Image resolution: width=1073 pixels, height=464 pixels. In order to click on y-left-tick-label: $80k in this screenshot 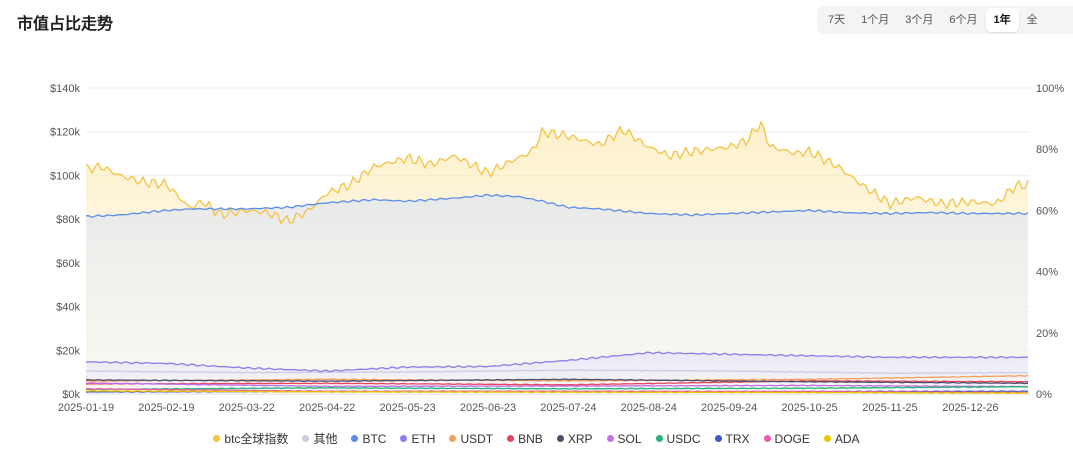, I will do `click(68, 220)`.